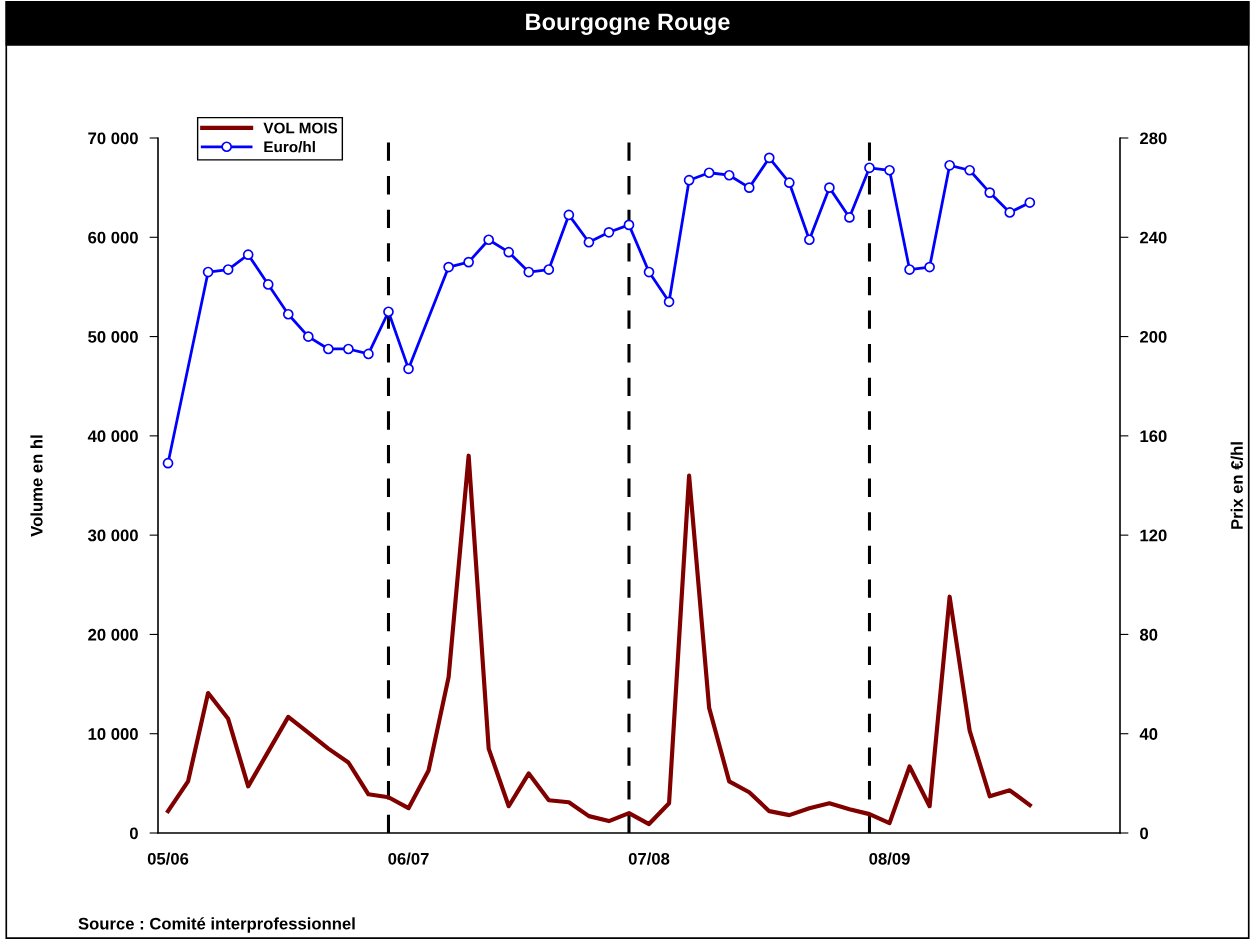 The height and width of the screenshot is (940, 1255). I want to click on x-tick-label: 07/08, so click(649, 858).